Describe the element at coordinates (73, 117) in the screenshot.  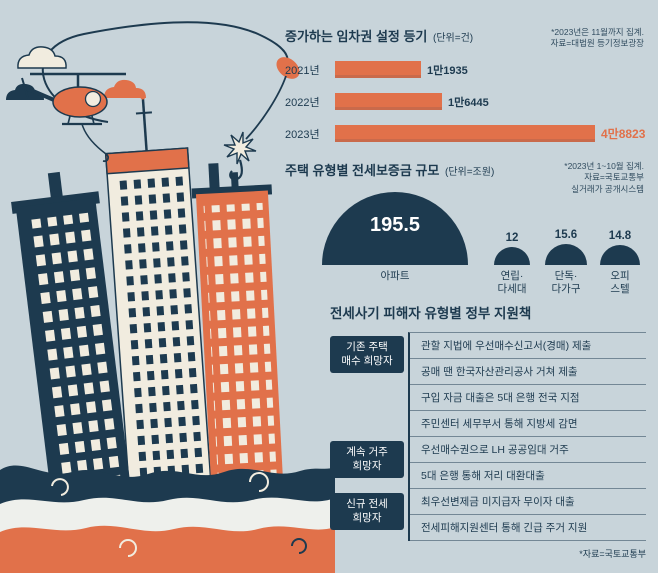
I see `helicopter-icon` at that location.